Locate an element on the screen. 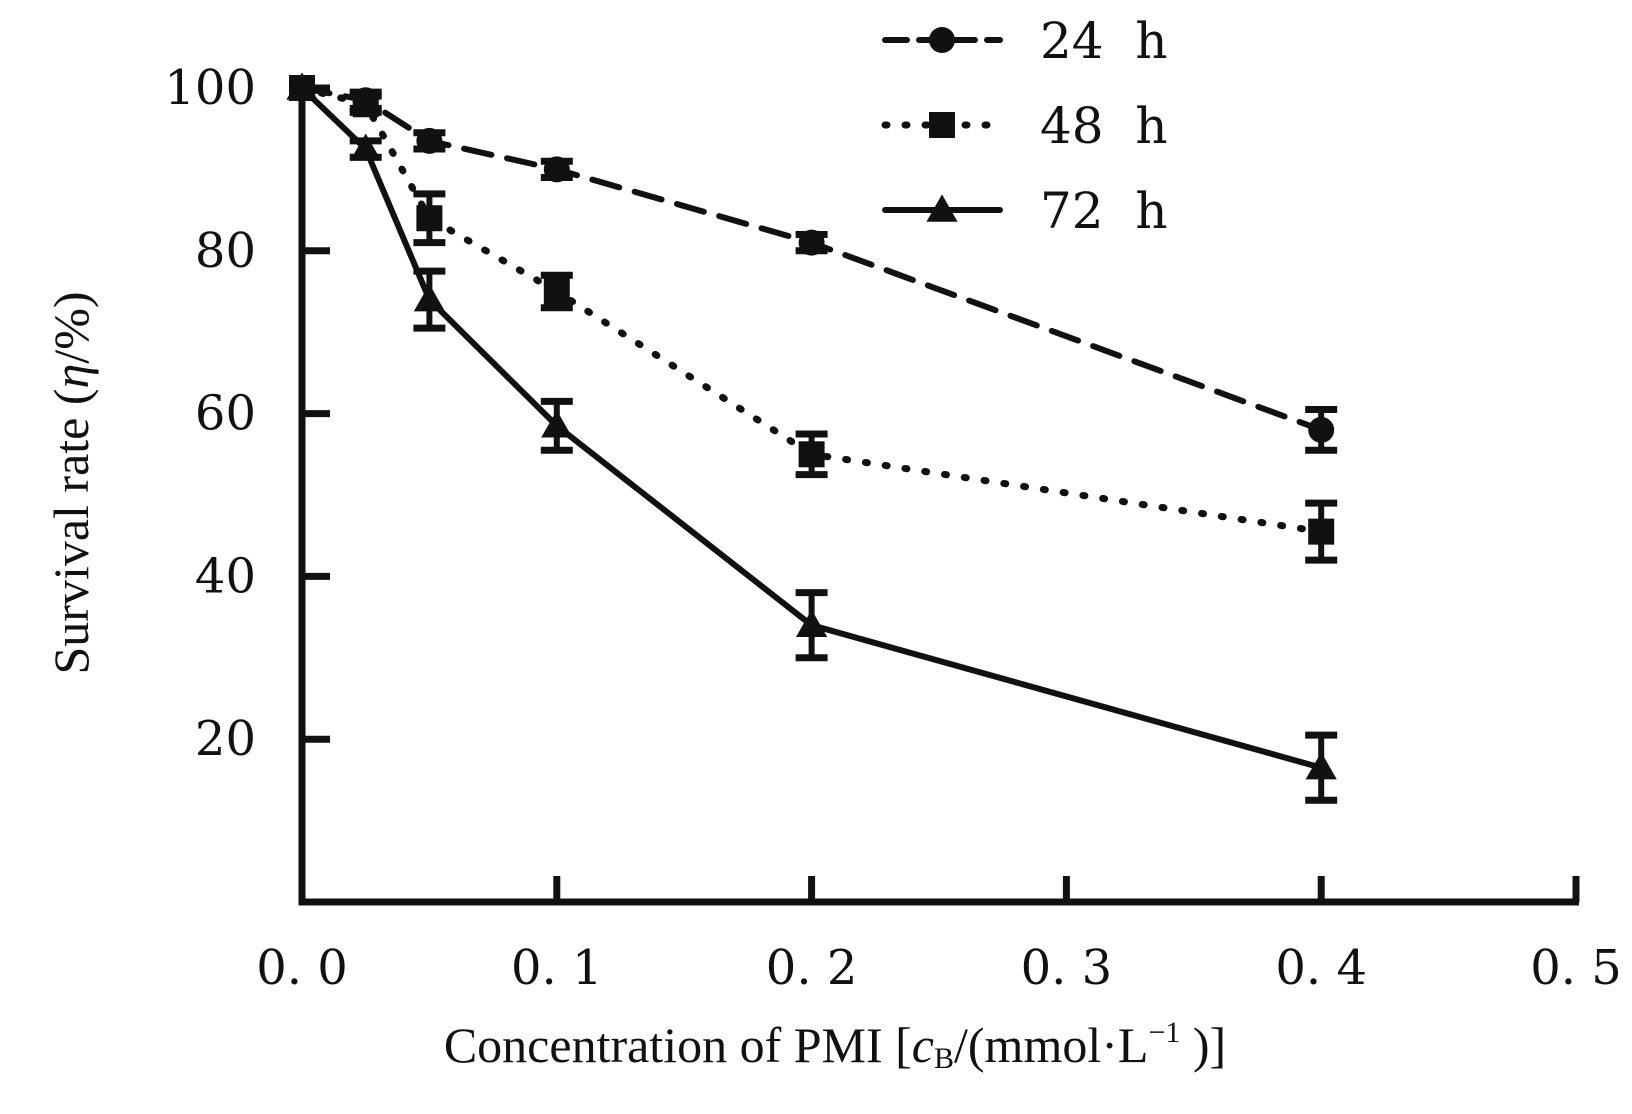 The height and width of the screenshot is (1114, 1632). x-tick-label: 0. 0 is located at coordinates (302, 968).